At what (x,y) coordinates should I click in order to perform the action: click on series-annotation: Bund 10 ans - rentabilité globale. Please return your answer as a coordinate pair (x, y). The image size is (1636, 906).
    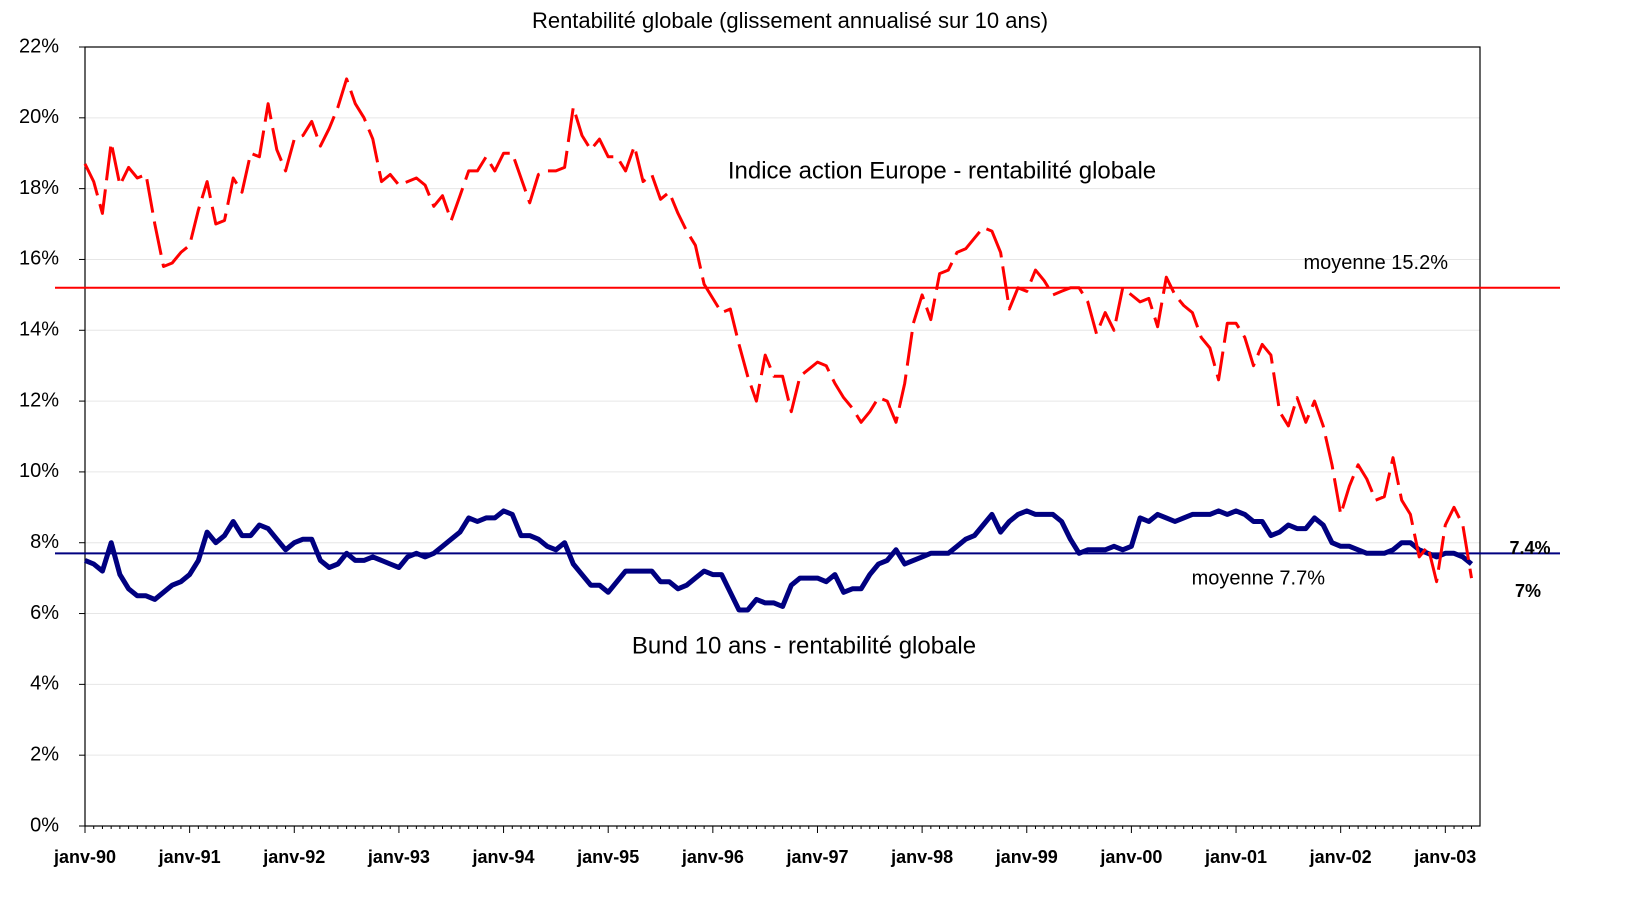
    Looking at the image, I should click on (804, 645).